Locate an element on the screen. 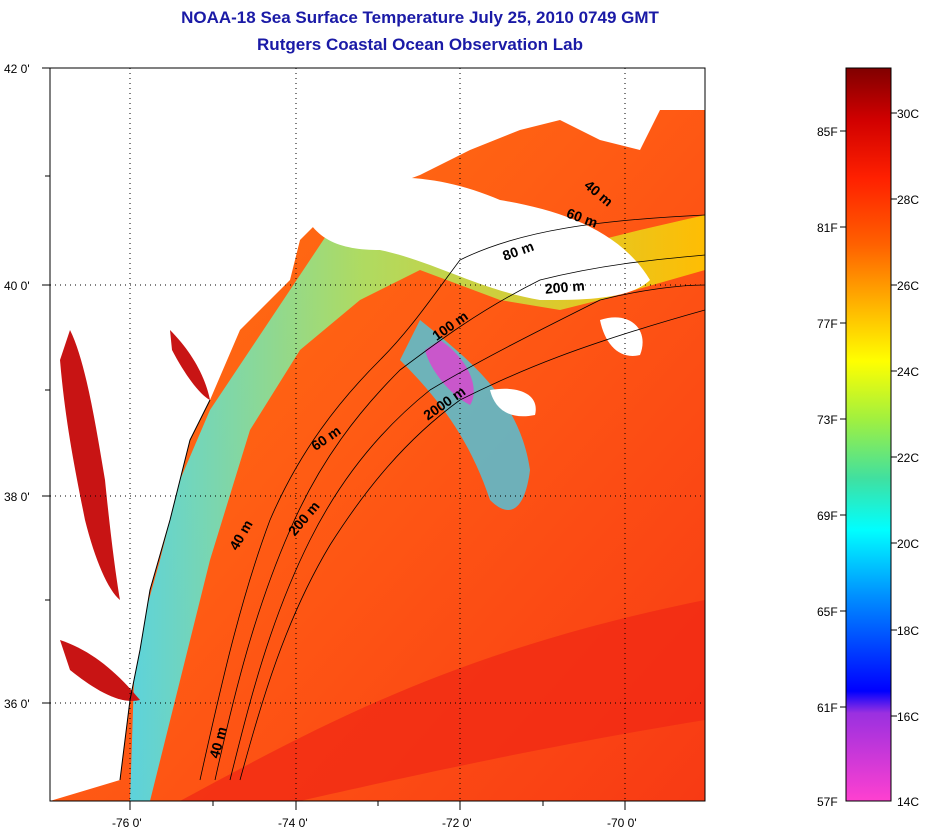 This screenshot has height=832, width=928. chesapeake-bay is located at coordinates (90, 465).